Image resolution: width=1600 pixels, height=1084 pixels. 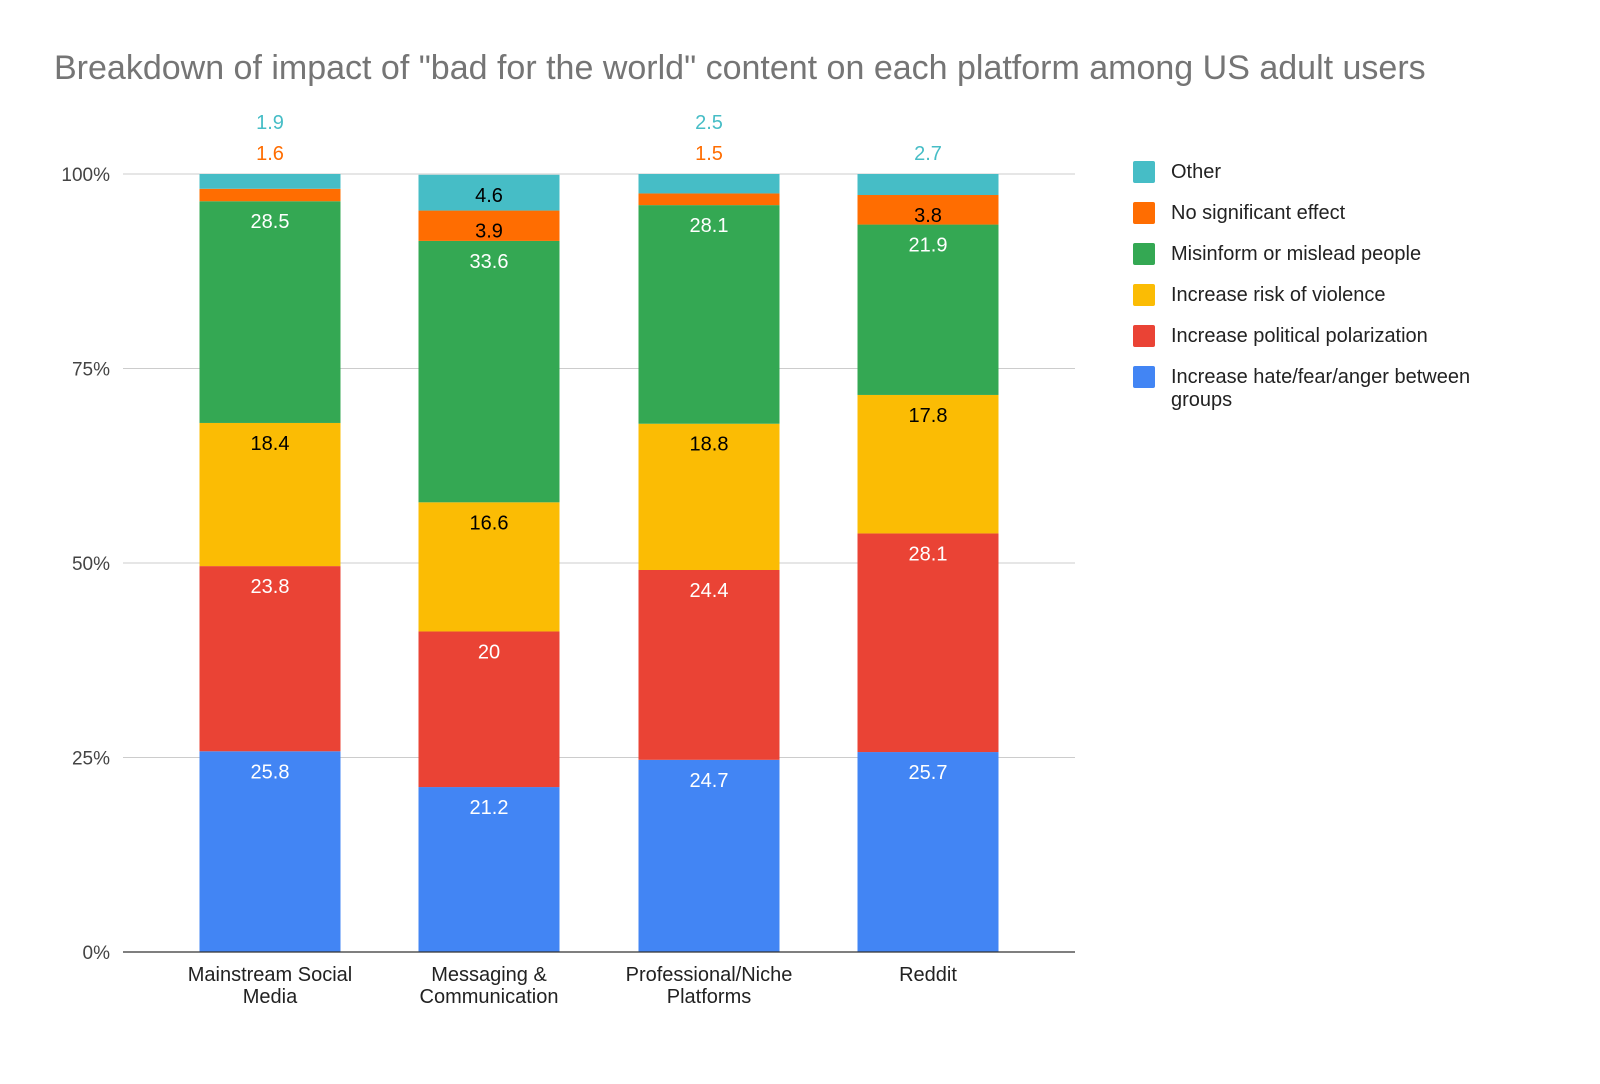 I want to click on y-tick-label: 75%, so click(x=91, y=370).